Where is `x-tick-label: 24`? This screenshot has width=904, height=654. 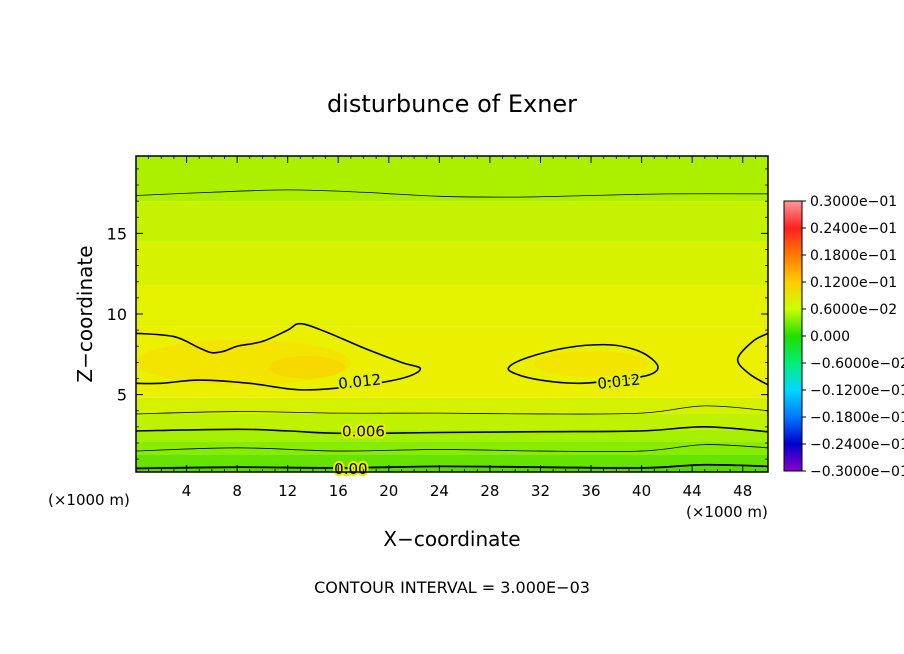
x-tick-label: 24 is located at coordinates (439, 491).